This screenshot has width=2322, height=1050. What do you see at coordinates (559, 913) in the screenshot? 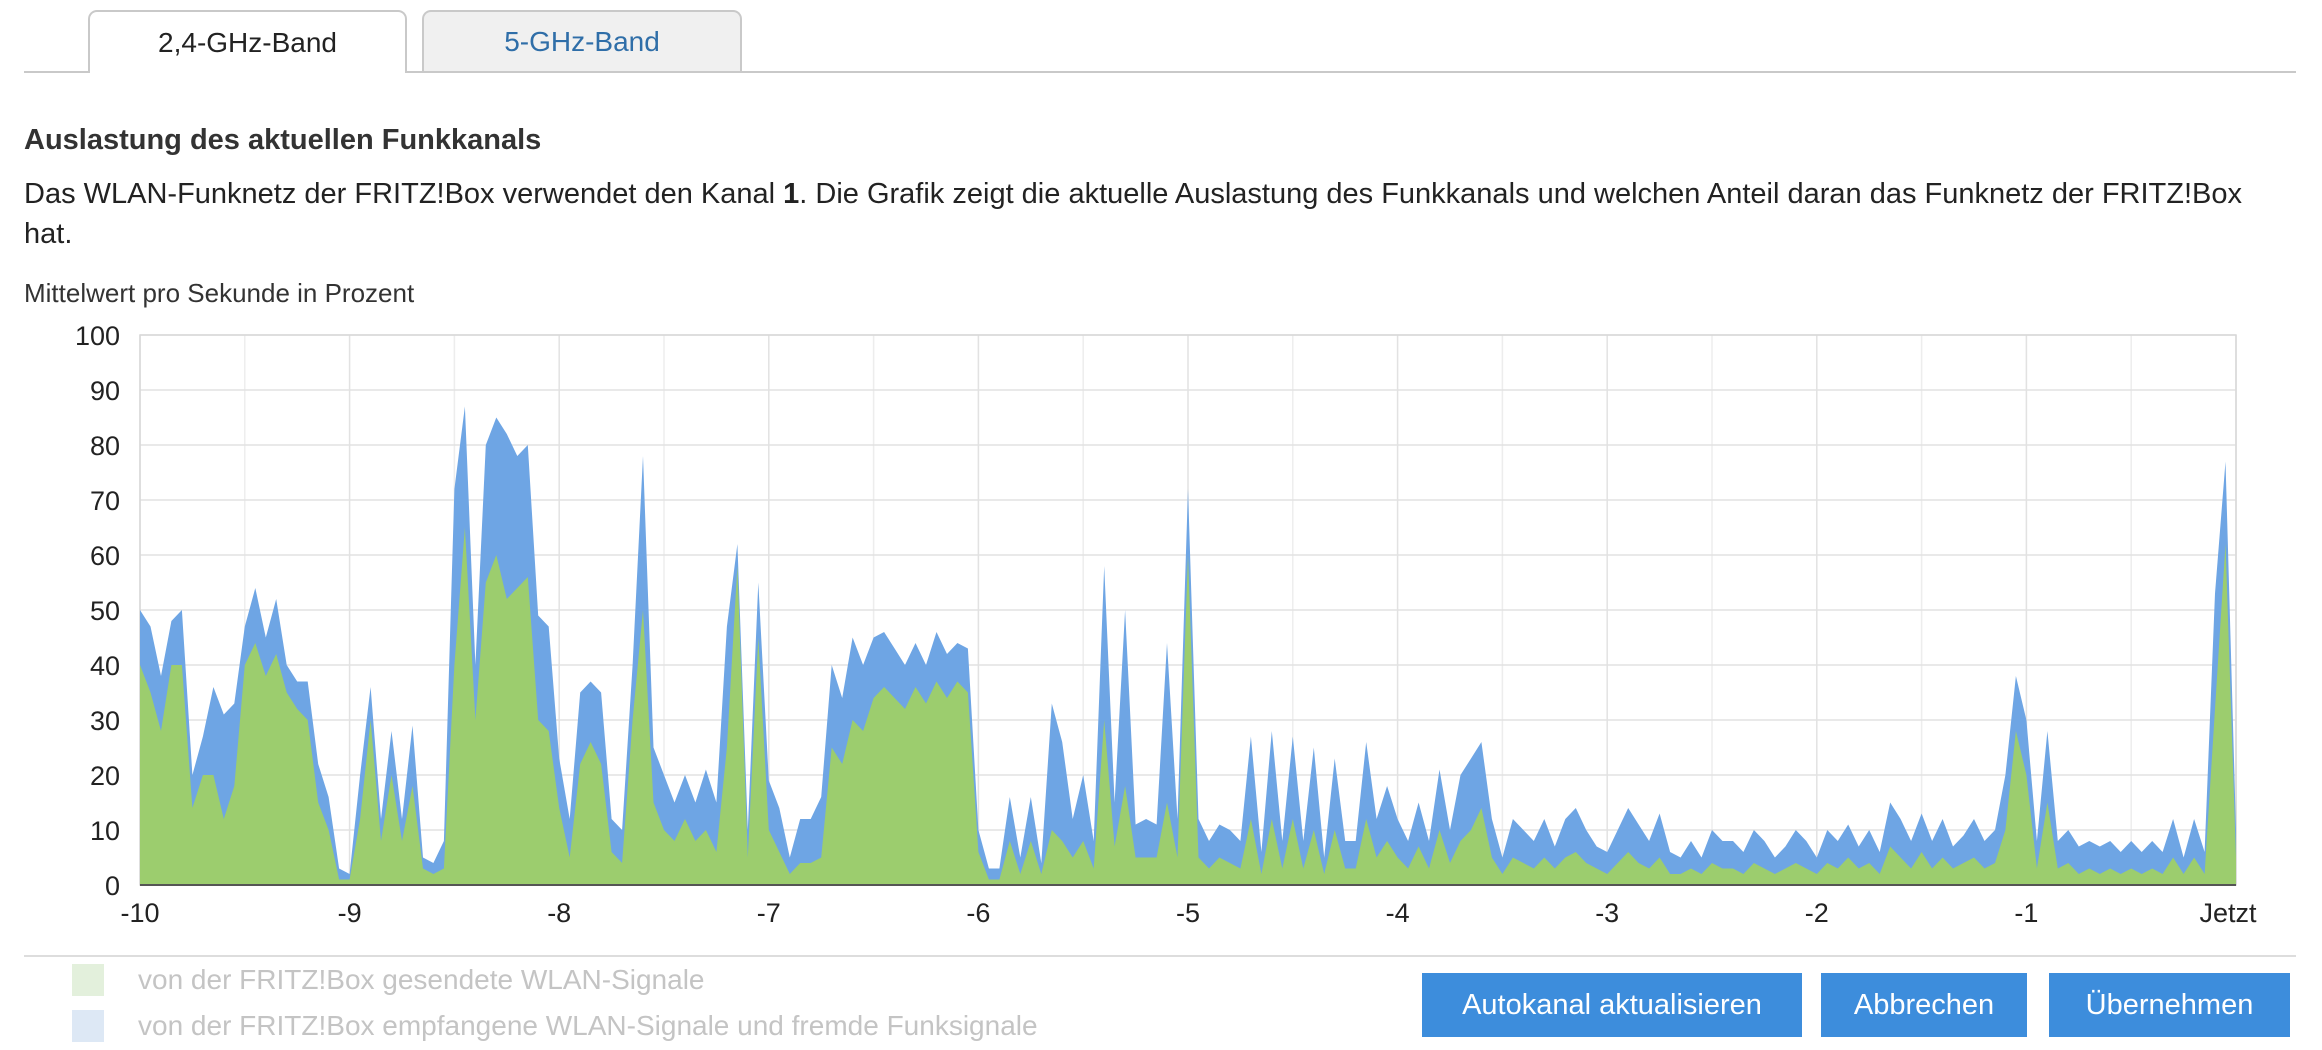
I see `x-tick-label: -8` at bounding box center [559, 913].